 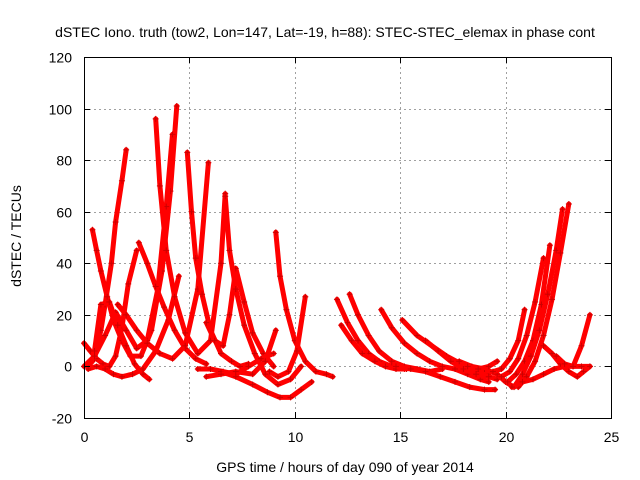 What do you see at coordinates (190, 437) in the screenshot?
I see `x-tick-label: 5` at bounding box center [190, 437].